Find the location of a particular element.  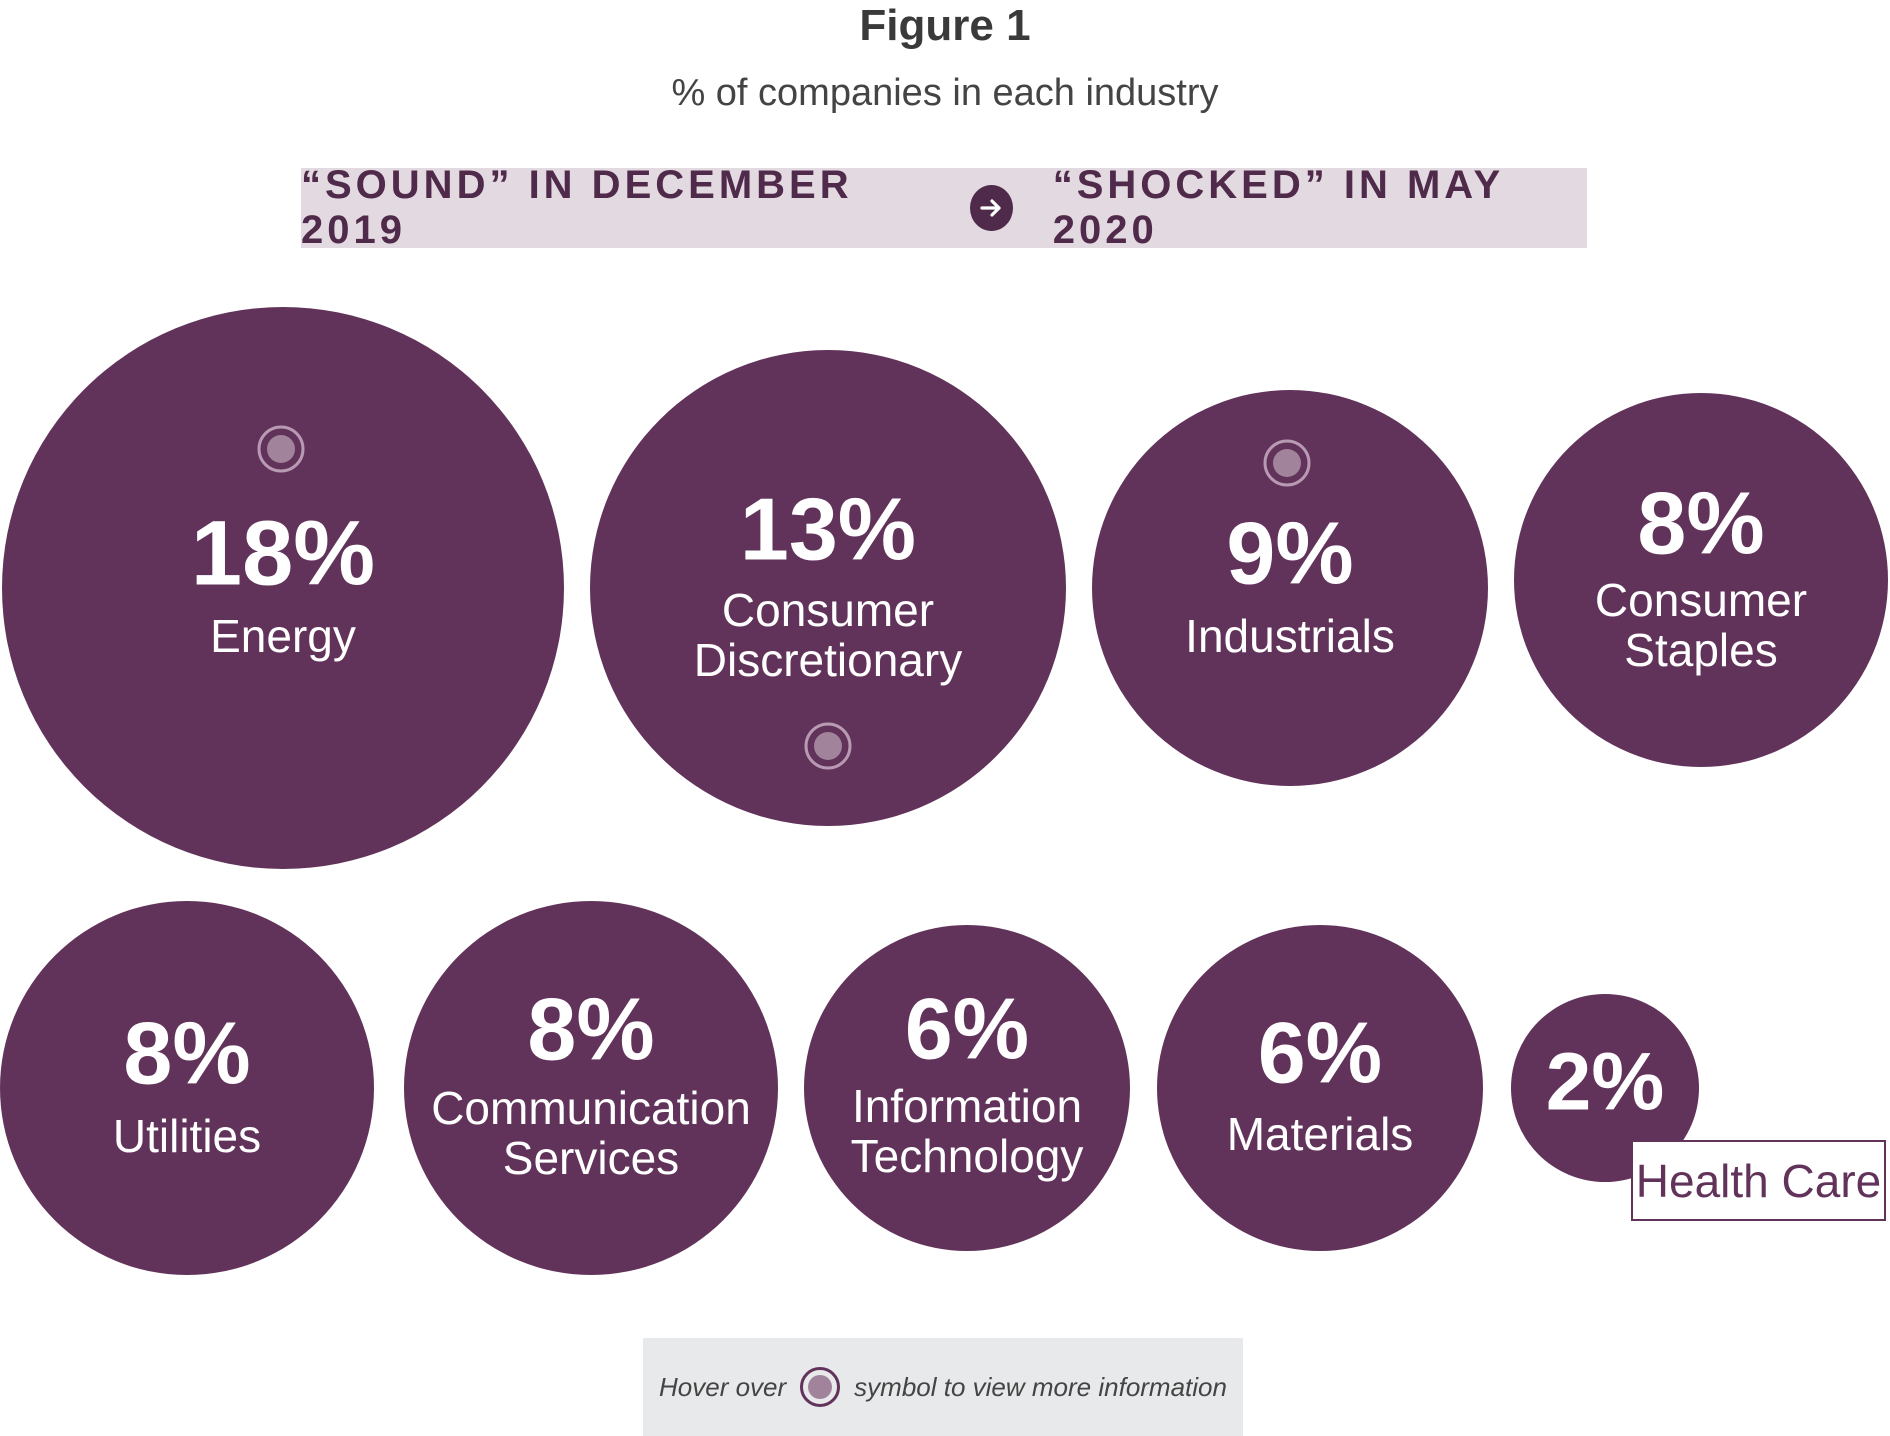

hint-text-before: Hover over is located at coordinates (723, 1386).